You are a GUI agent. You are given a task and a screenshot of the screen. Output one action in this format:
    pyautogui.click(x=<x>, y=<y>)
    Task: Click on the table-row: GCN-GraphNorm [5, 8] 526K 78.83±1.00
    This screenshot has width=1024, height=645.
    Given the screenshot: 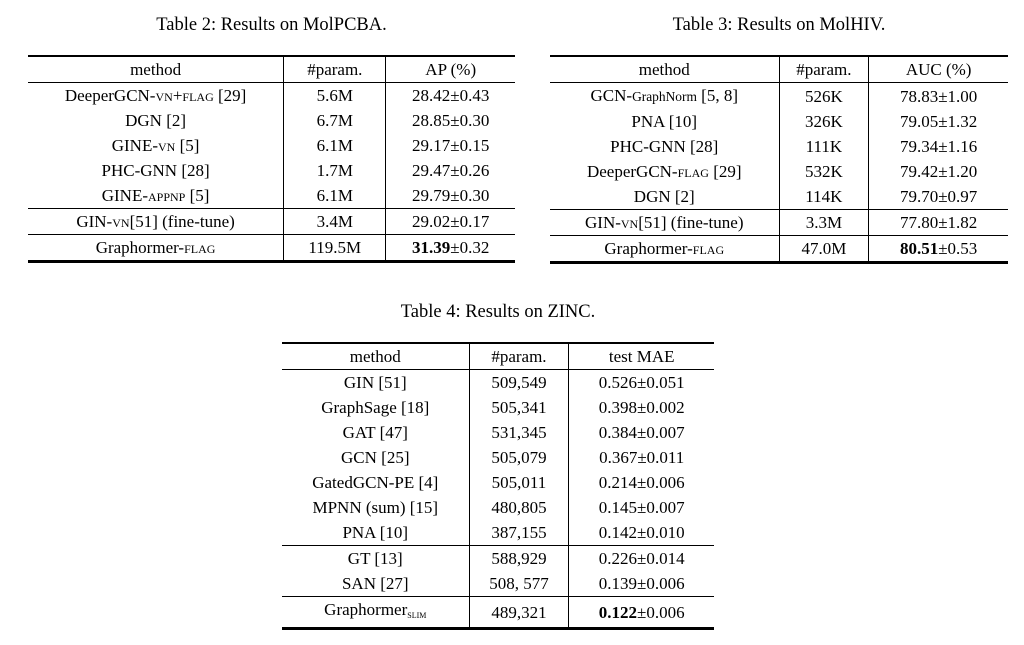 What is the action you would take?
    pyautogui.click(x=779, y=96)
    